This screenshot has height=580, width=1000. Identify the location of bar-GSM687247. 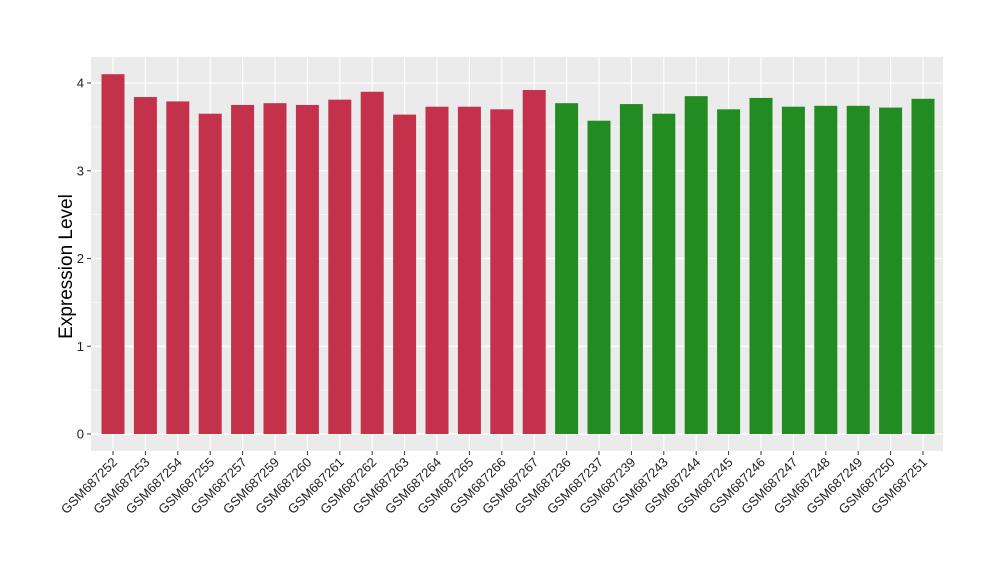
(793, 270).